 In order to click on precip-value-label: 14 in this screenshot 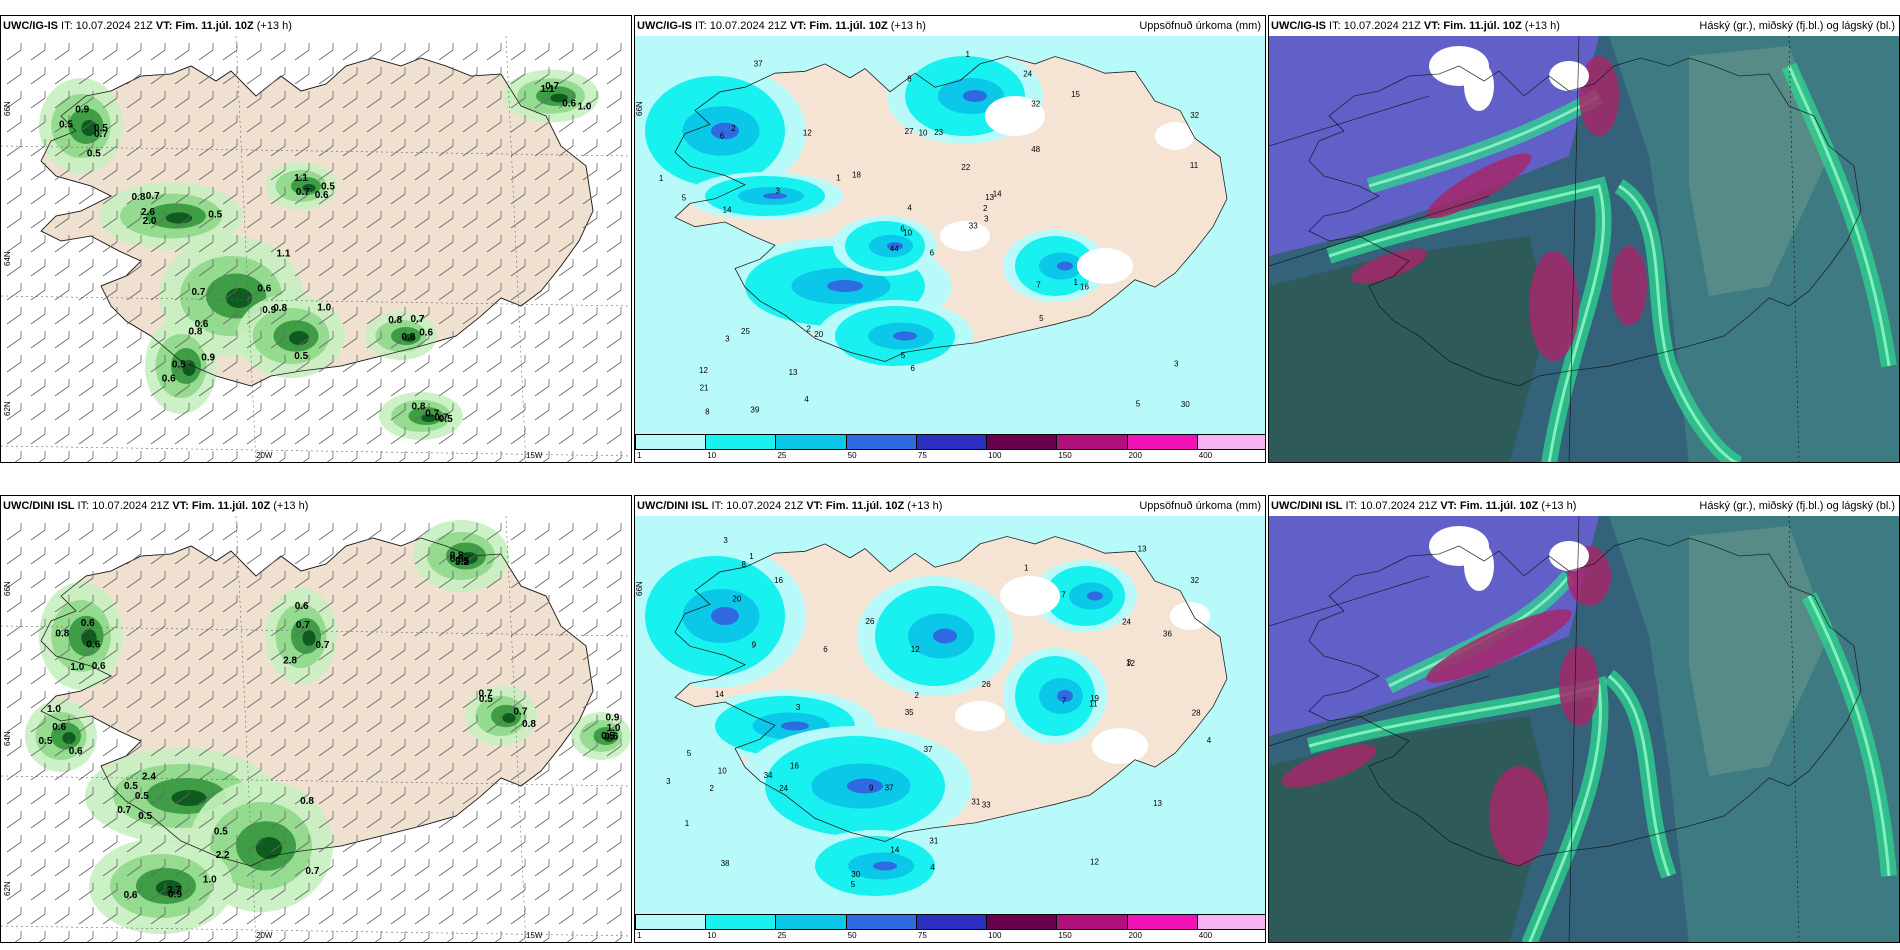, I will do `click(894, 849)`.